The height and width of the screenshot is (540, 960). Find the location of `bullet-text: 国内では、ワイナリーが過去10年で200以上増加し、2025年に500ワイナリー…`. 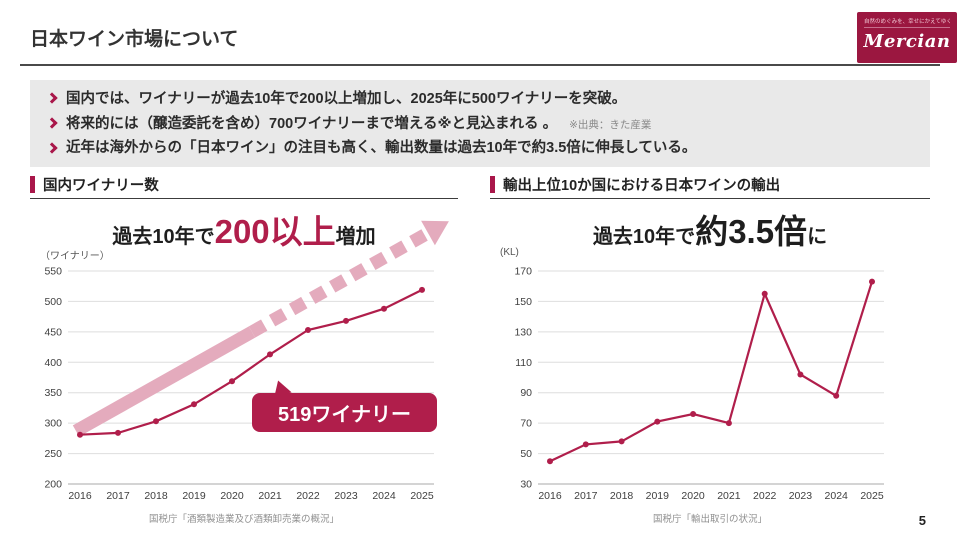

bullet-text: 国内では、ワイナリーが過去10年で200以上増加し、2025年に500ワイナリー… is located at coordinates (346, 99).